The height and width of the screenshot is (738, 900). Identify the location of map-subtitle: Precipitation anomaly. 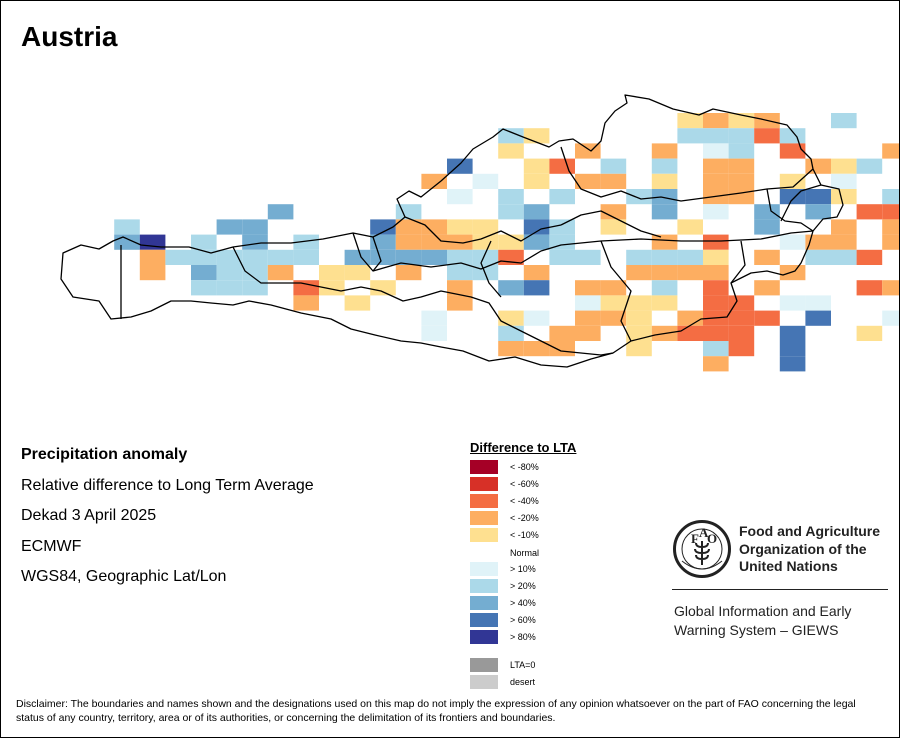
(104, 454).